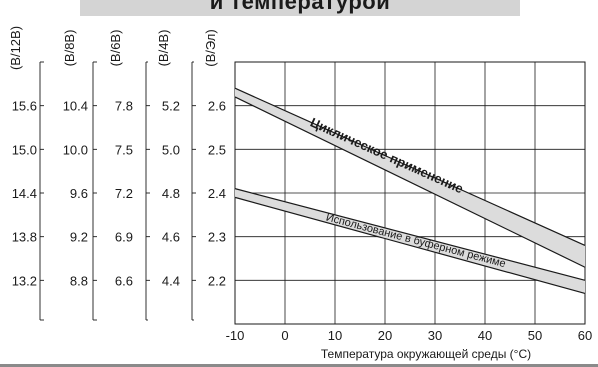 This screenshot has width=598, height=367. I want to click on tick-label: 13.8, so click(24, 237).